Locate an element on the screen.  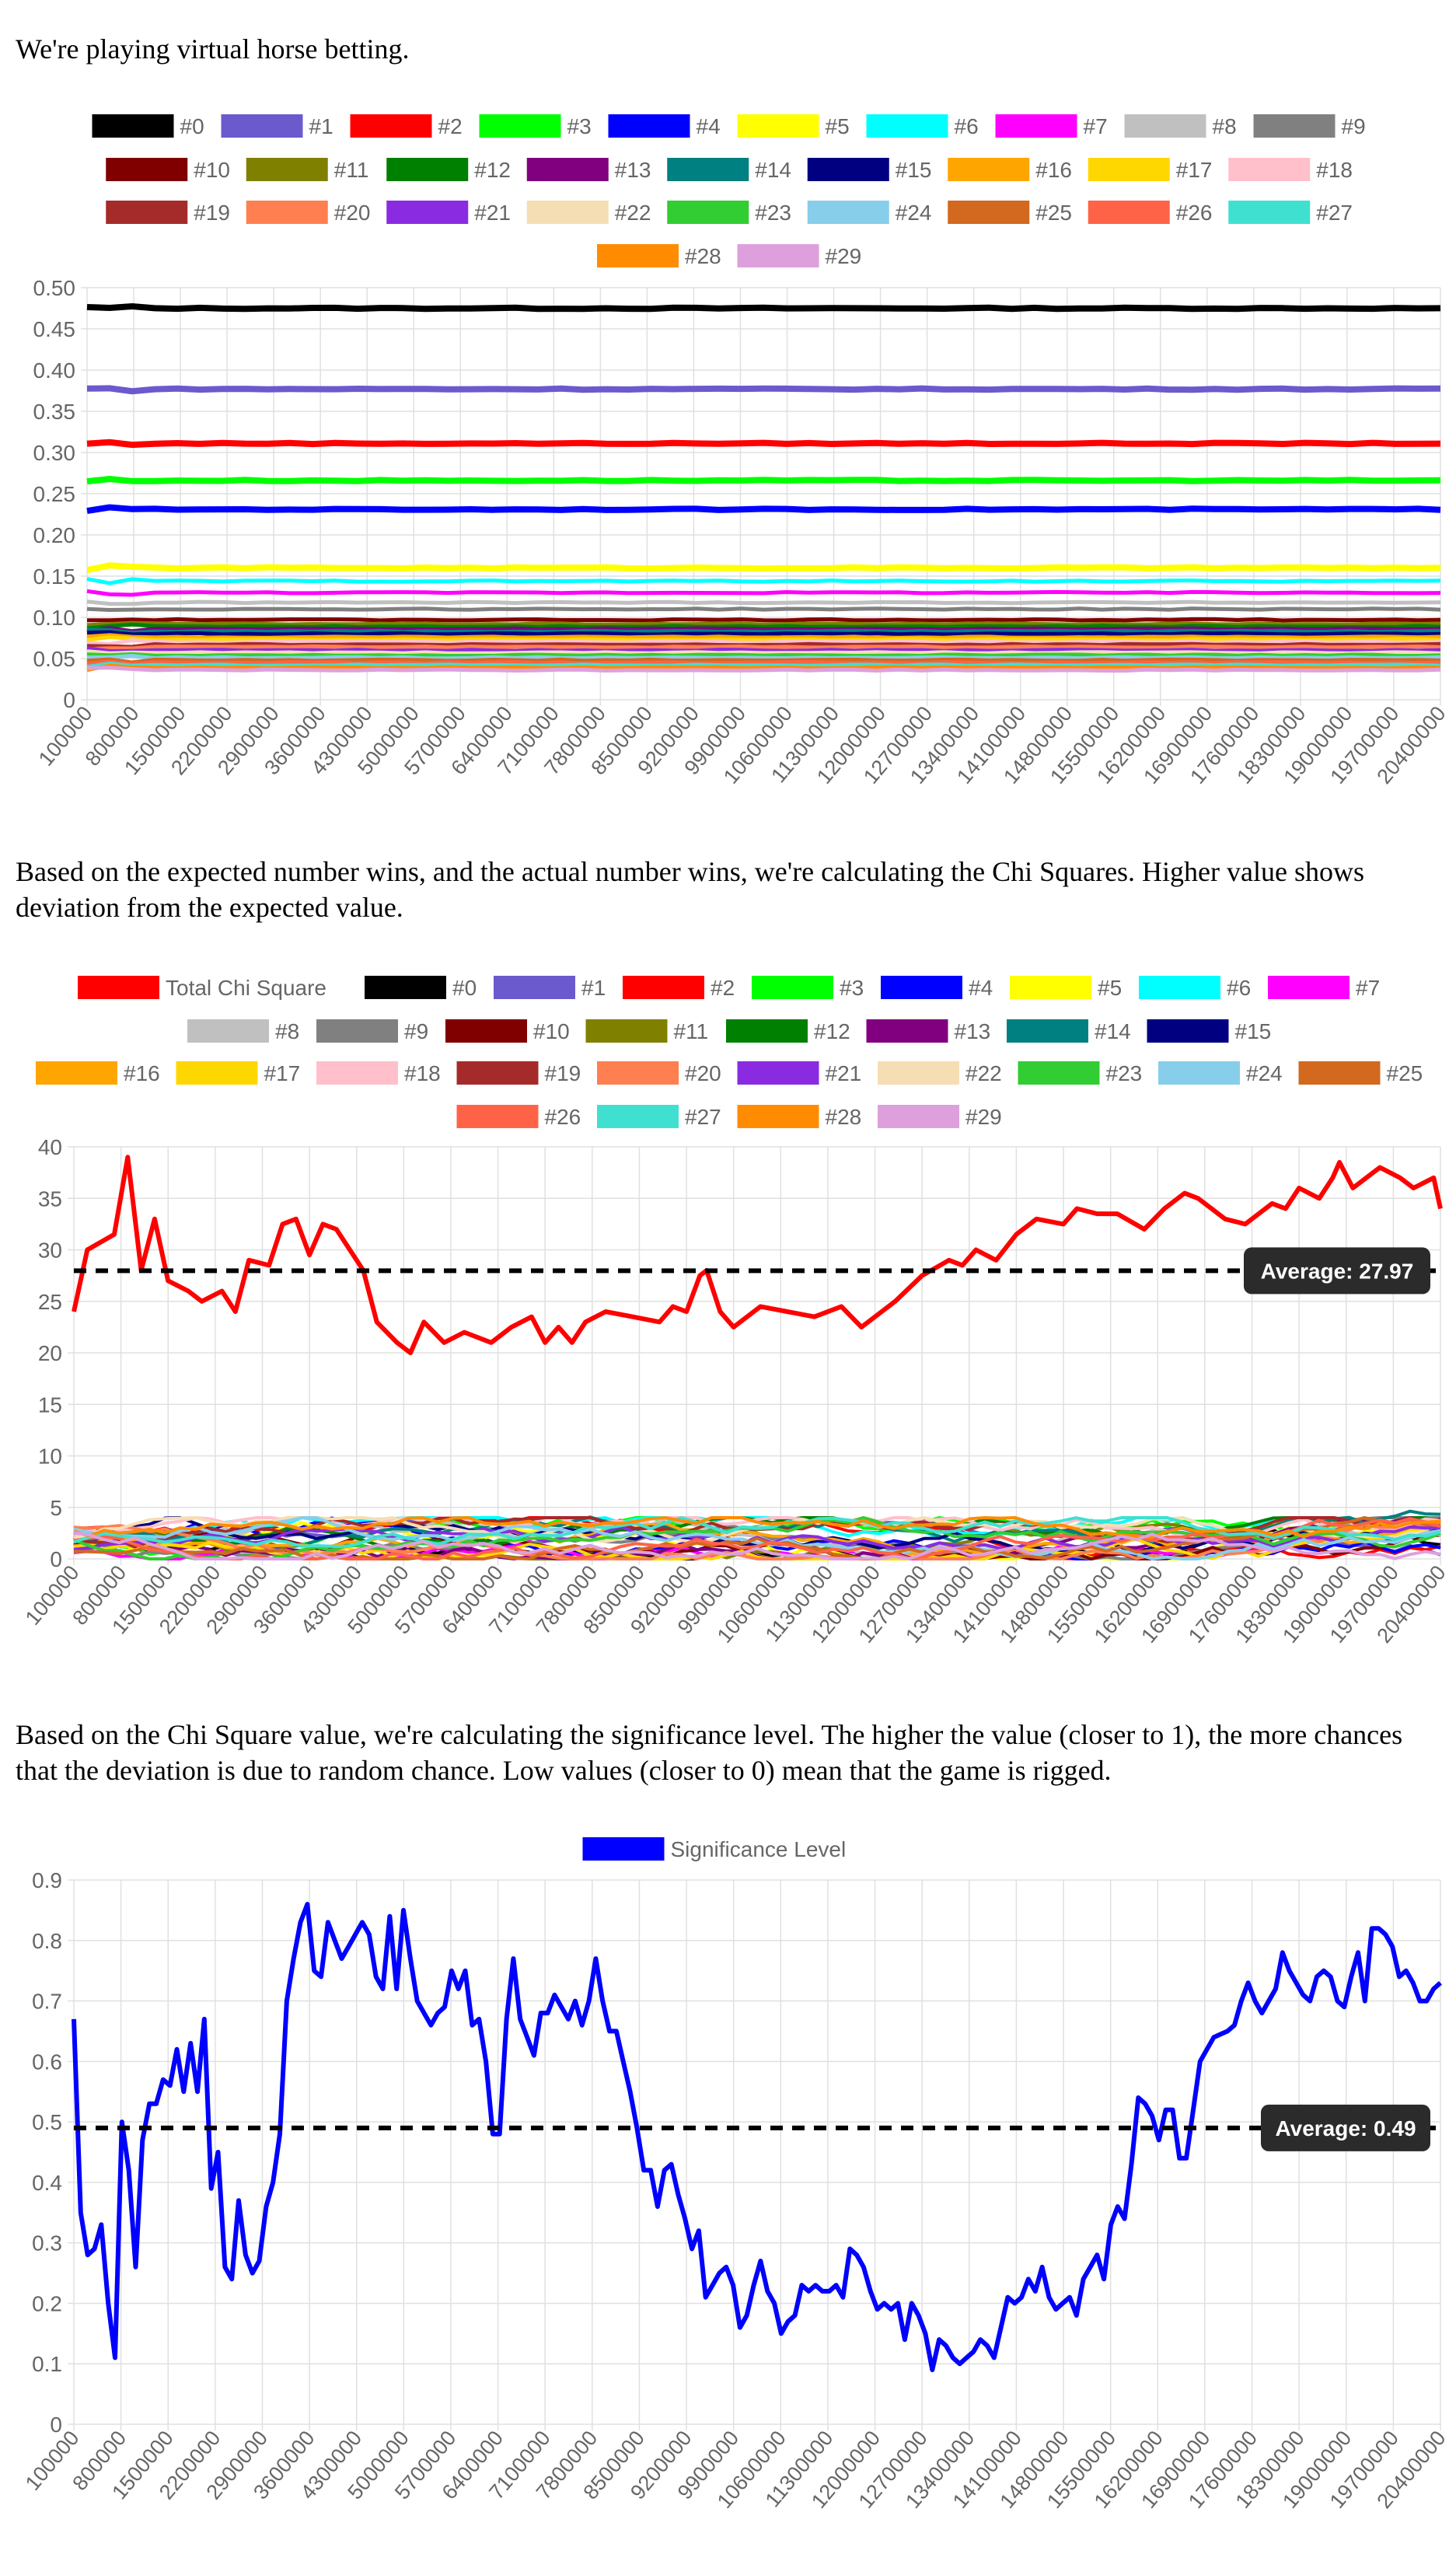
y-tick-label: 0.2 is located at coordinates (47, 2303).